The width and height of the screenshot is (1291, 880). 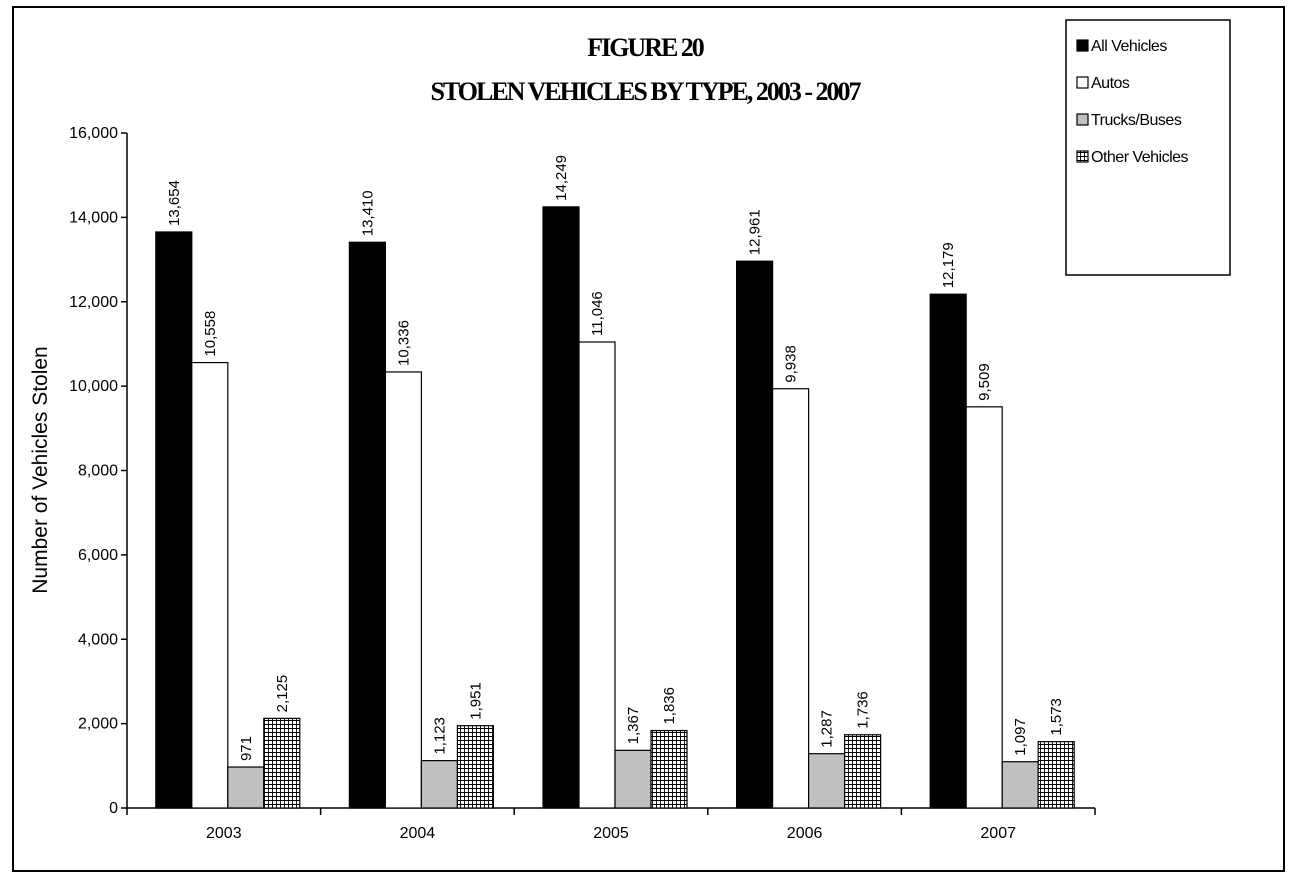 I want to click on data-label: 1,097, so click(x=1020, y=737).